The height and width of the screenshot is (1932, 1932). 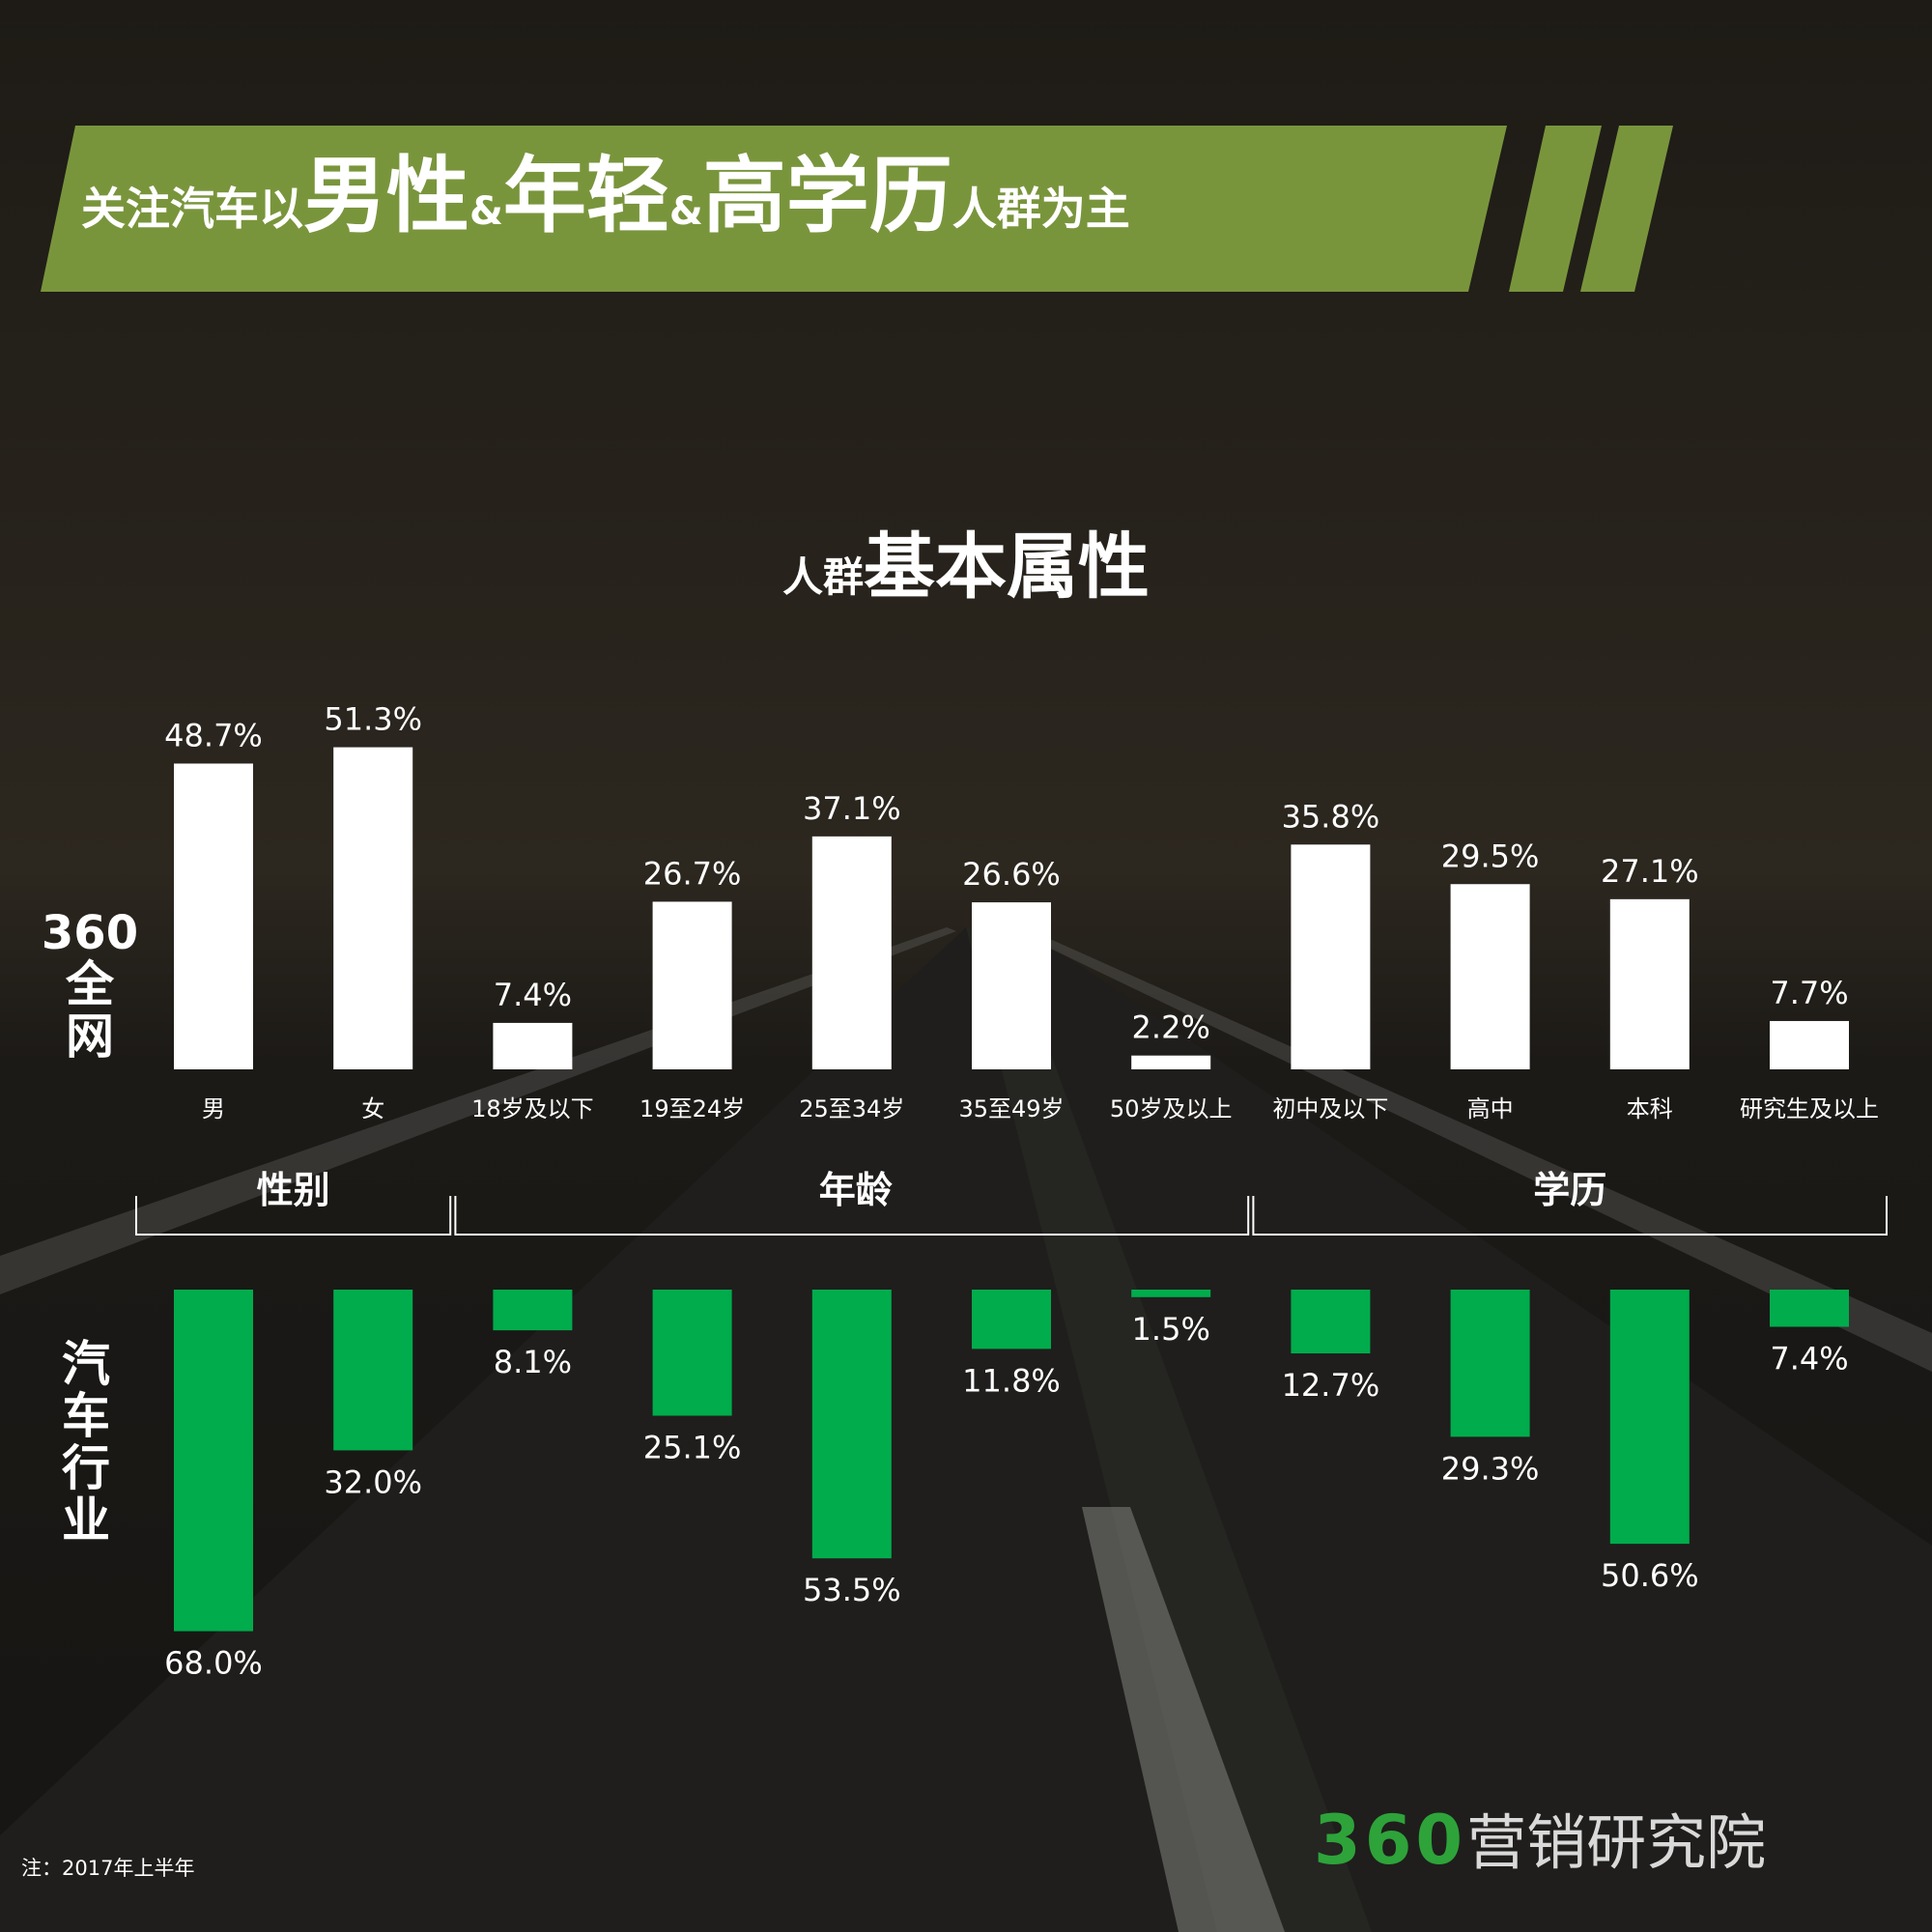 I want to click on data-label-auto: 68.0%, so click(x=213, y=1663).